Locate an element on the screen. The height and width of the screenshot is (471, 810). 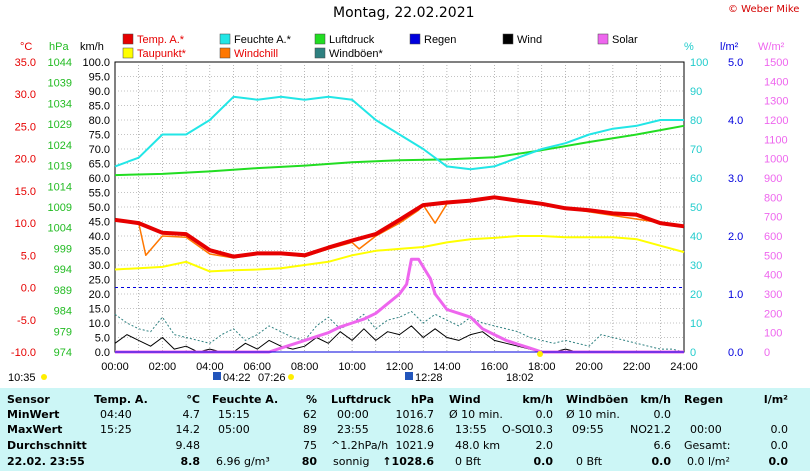
kmh-axis-tick: 35.0 is located at coordinates (99, 252).